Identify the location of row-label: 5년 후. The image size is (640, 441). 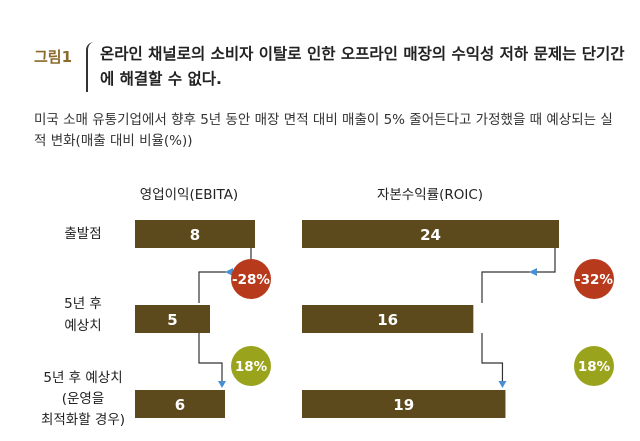
(83, 304).